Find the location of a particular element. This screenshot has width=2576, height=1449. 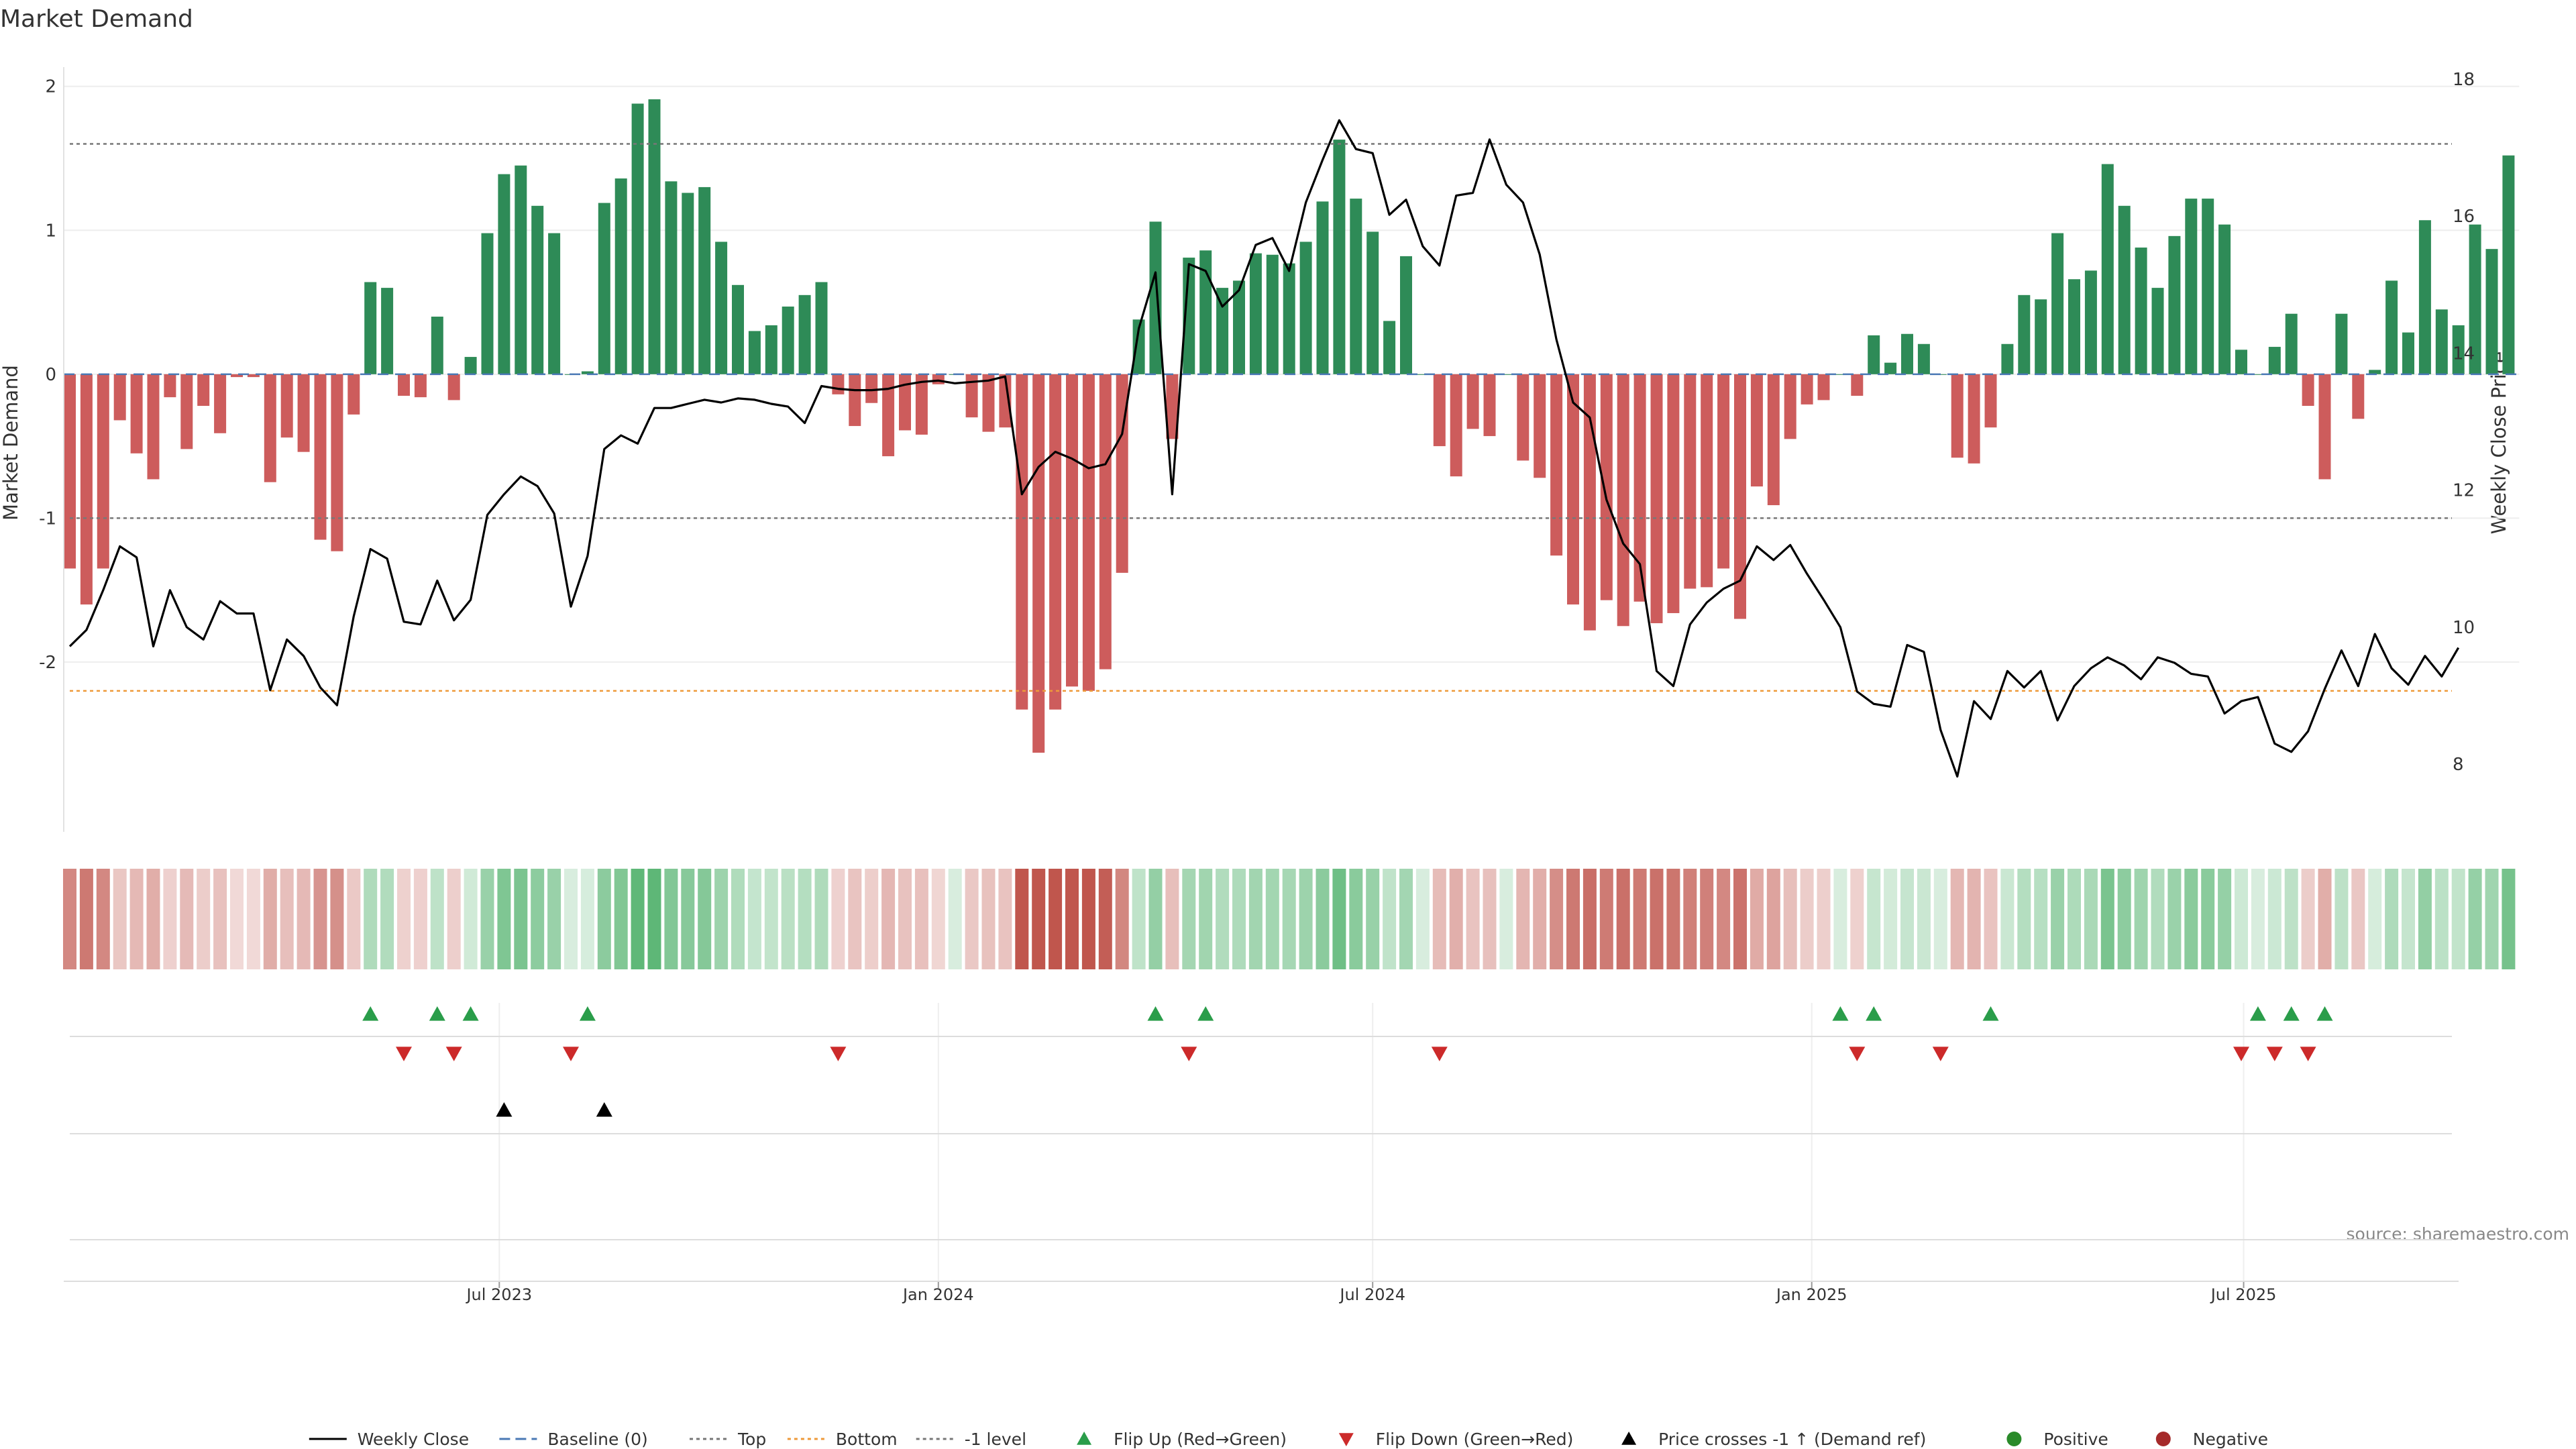

right-tick-label: 16 is located at coordinates (2464, 217).